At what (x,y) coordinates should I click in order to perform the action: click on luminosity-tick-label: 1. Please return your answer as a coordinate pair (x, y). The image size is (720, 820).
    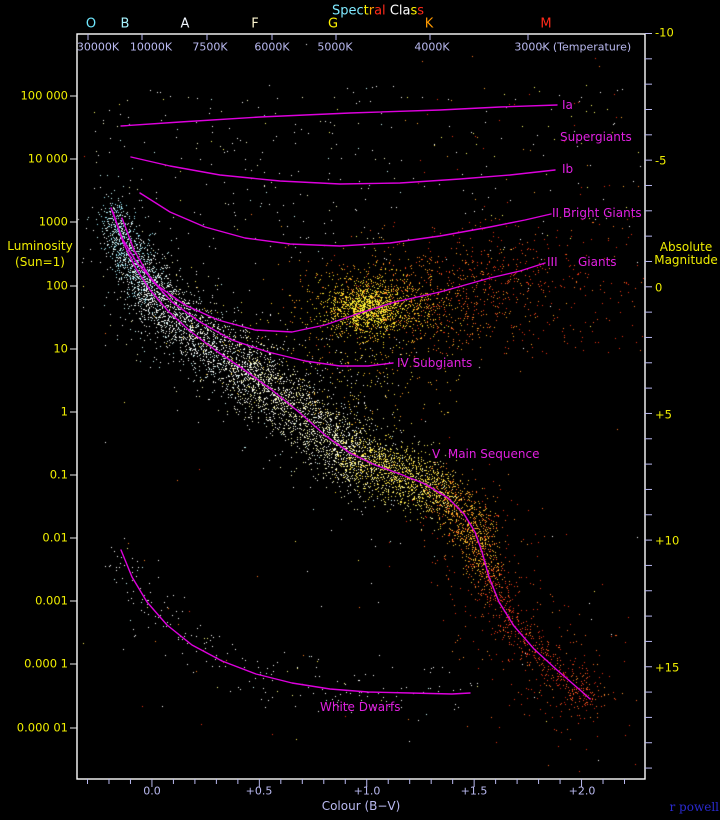
    Looking at the image, I should click on (64, 411).